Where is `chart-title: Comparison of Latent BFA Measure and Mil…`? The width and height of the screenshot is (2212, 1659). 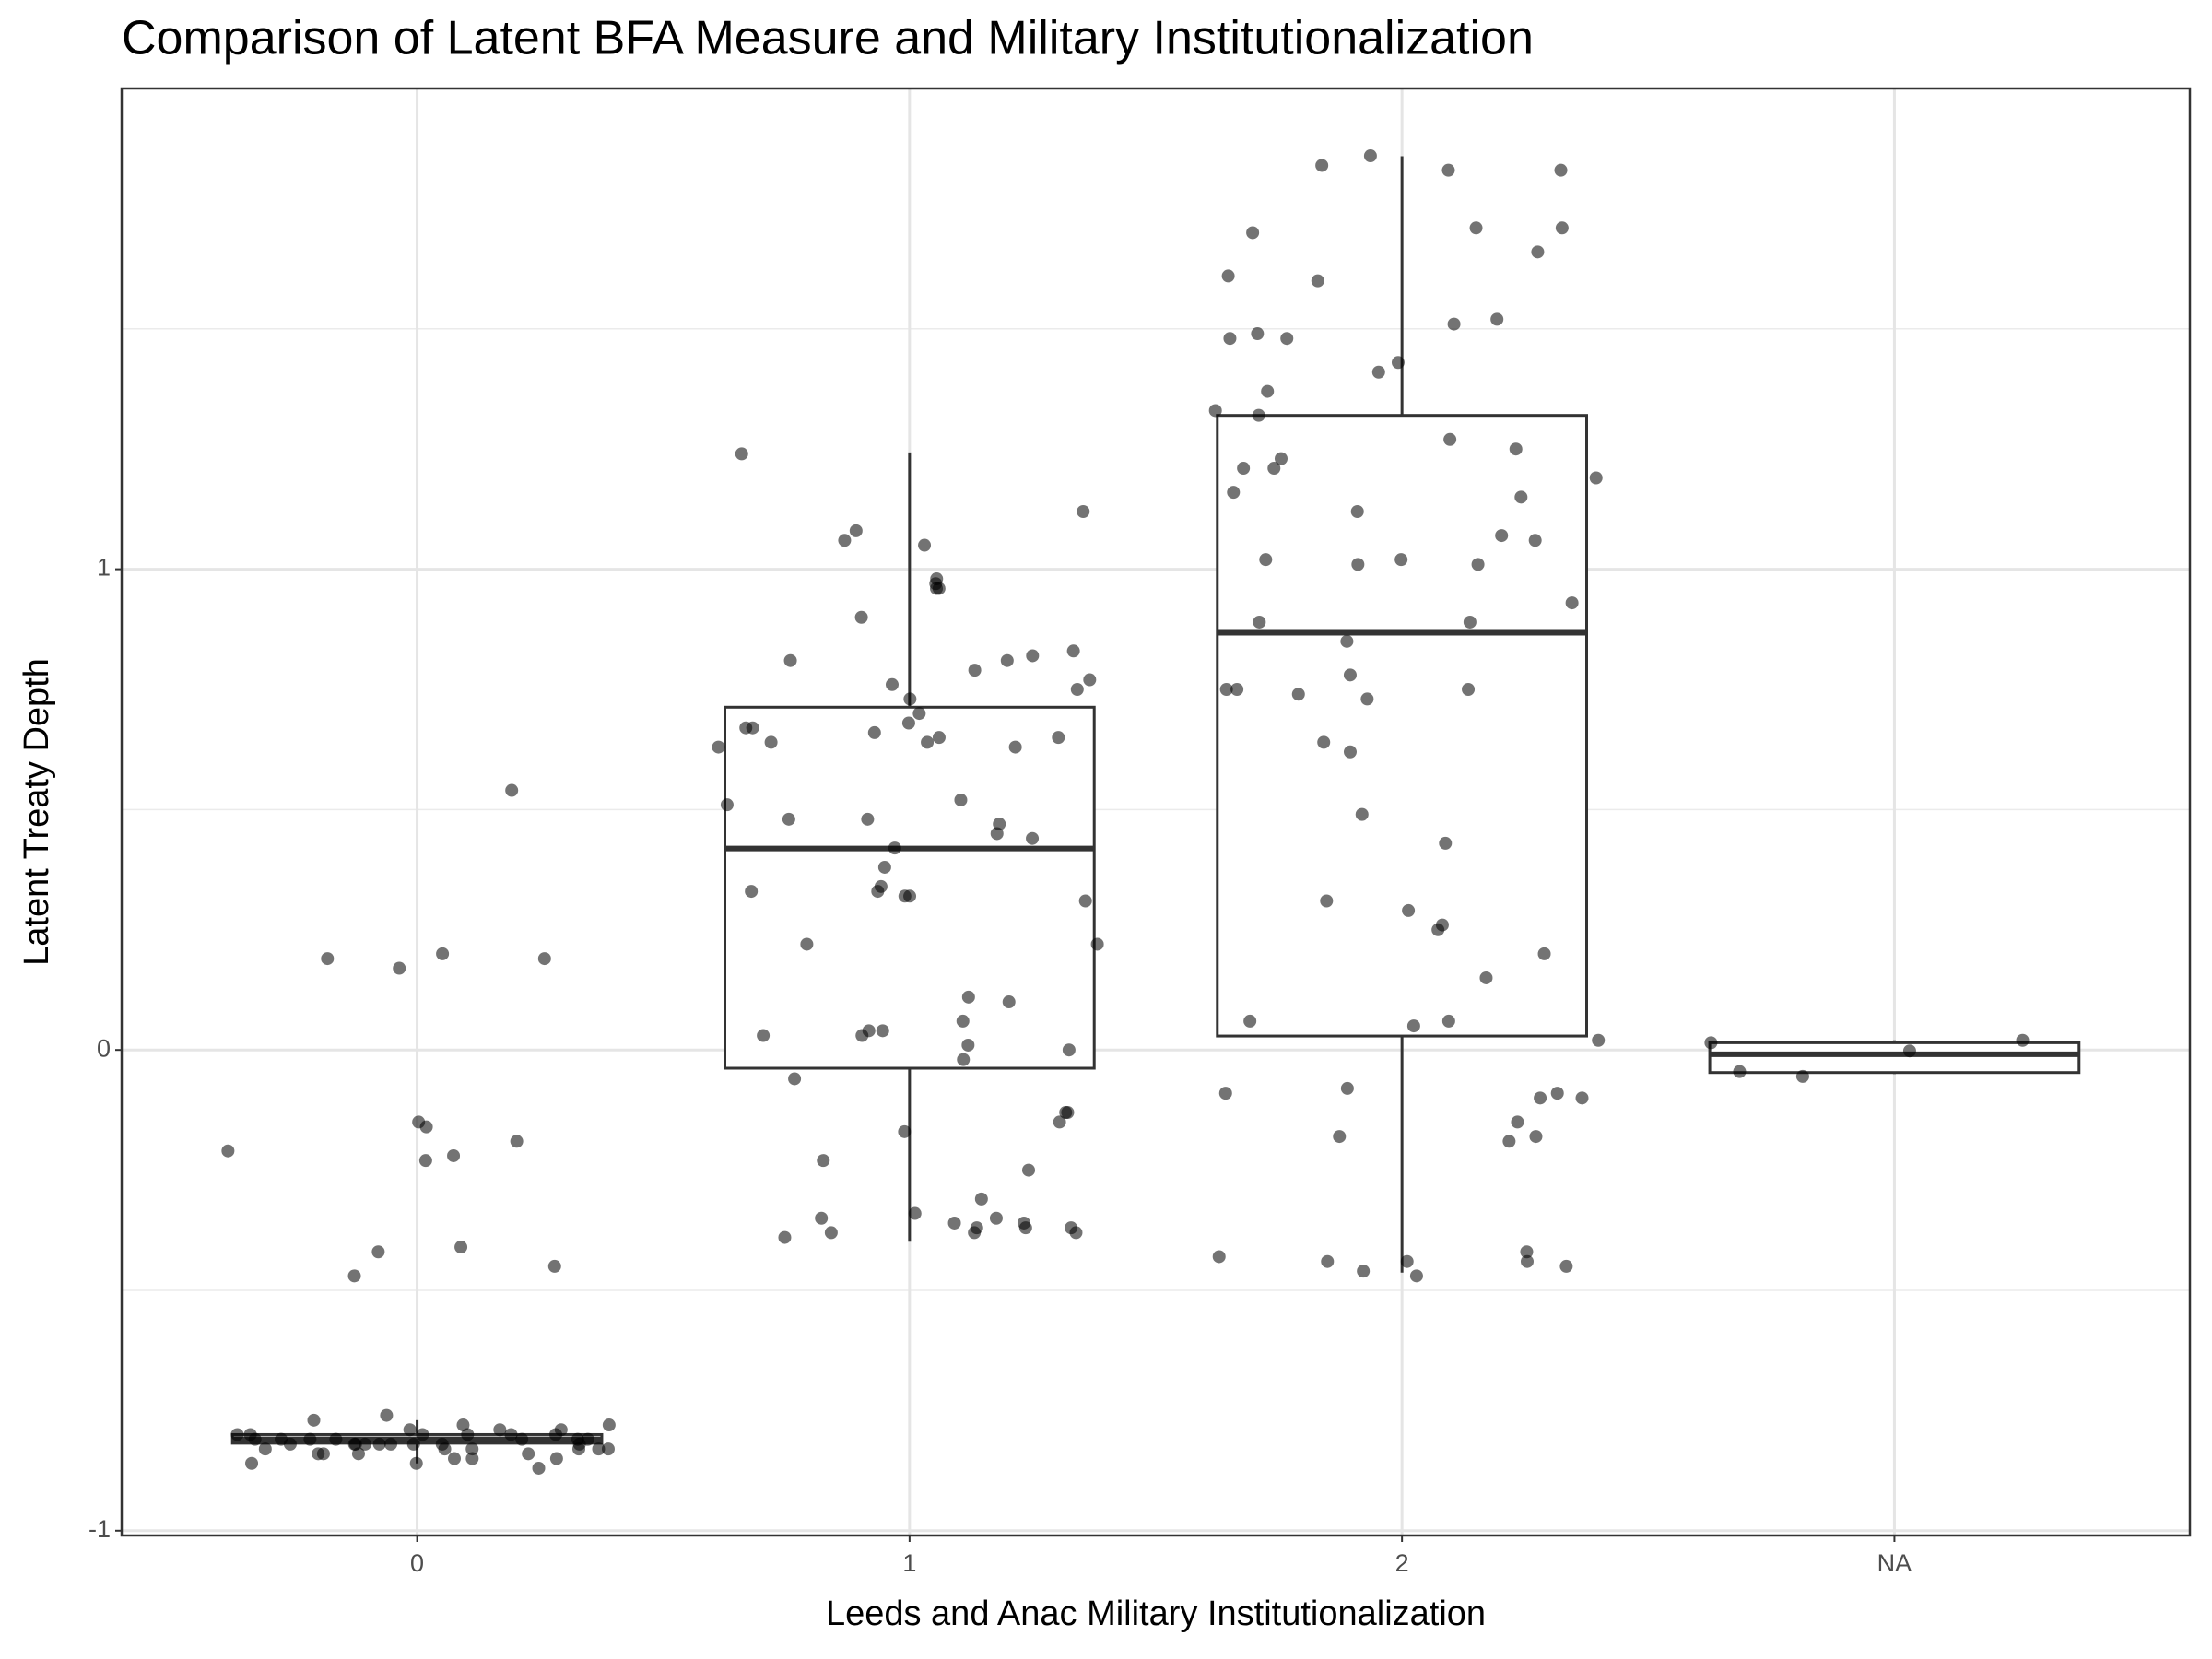 chart-title: Comparison of Latent BFA Measure and Mil… is located at coordinates (828, 38).